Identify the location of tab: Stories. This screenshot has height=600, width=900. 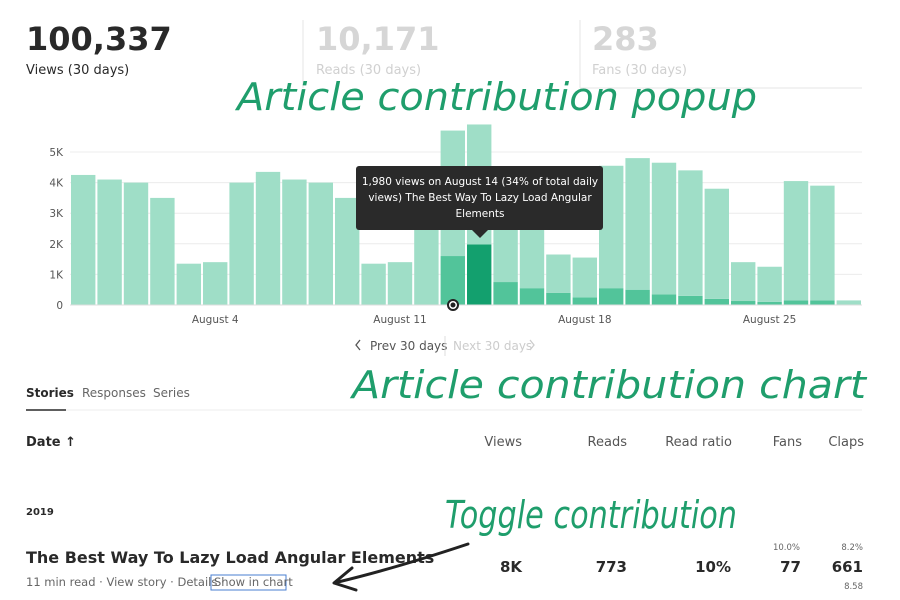
(50, 393).